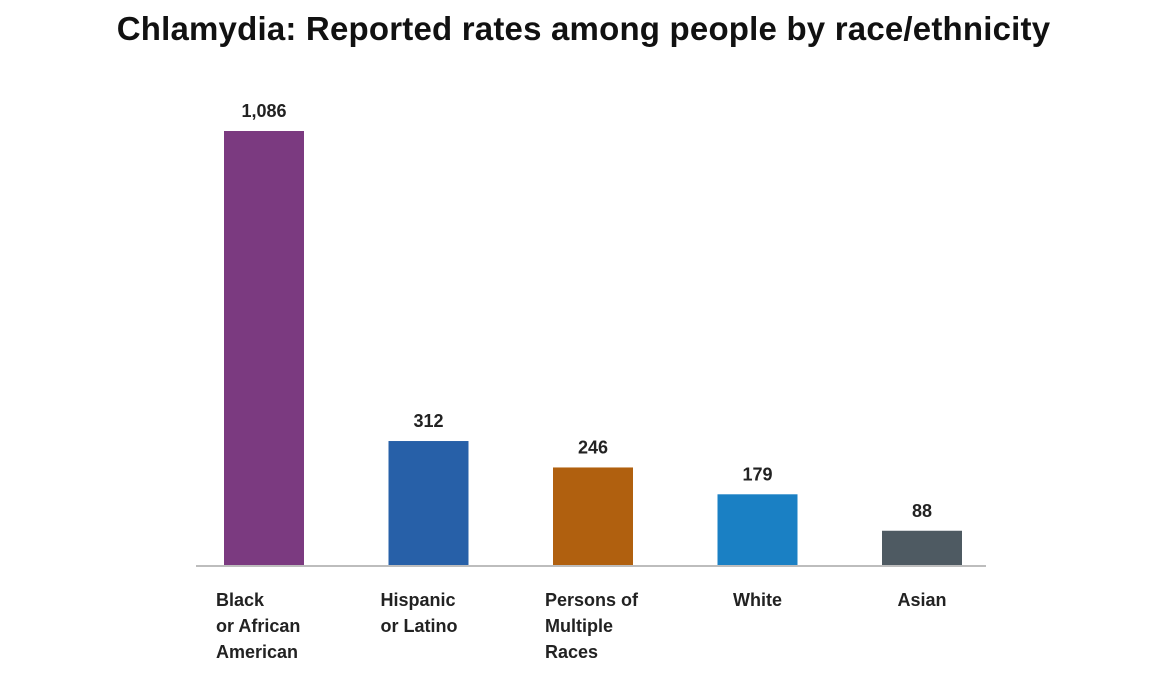  Describe the element at coordinates (419, 613) in the screenshot. I see `category-label-1: Hispanic or Latino` at that location.